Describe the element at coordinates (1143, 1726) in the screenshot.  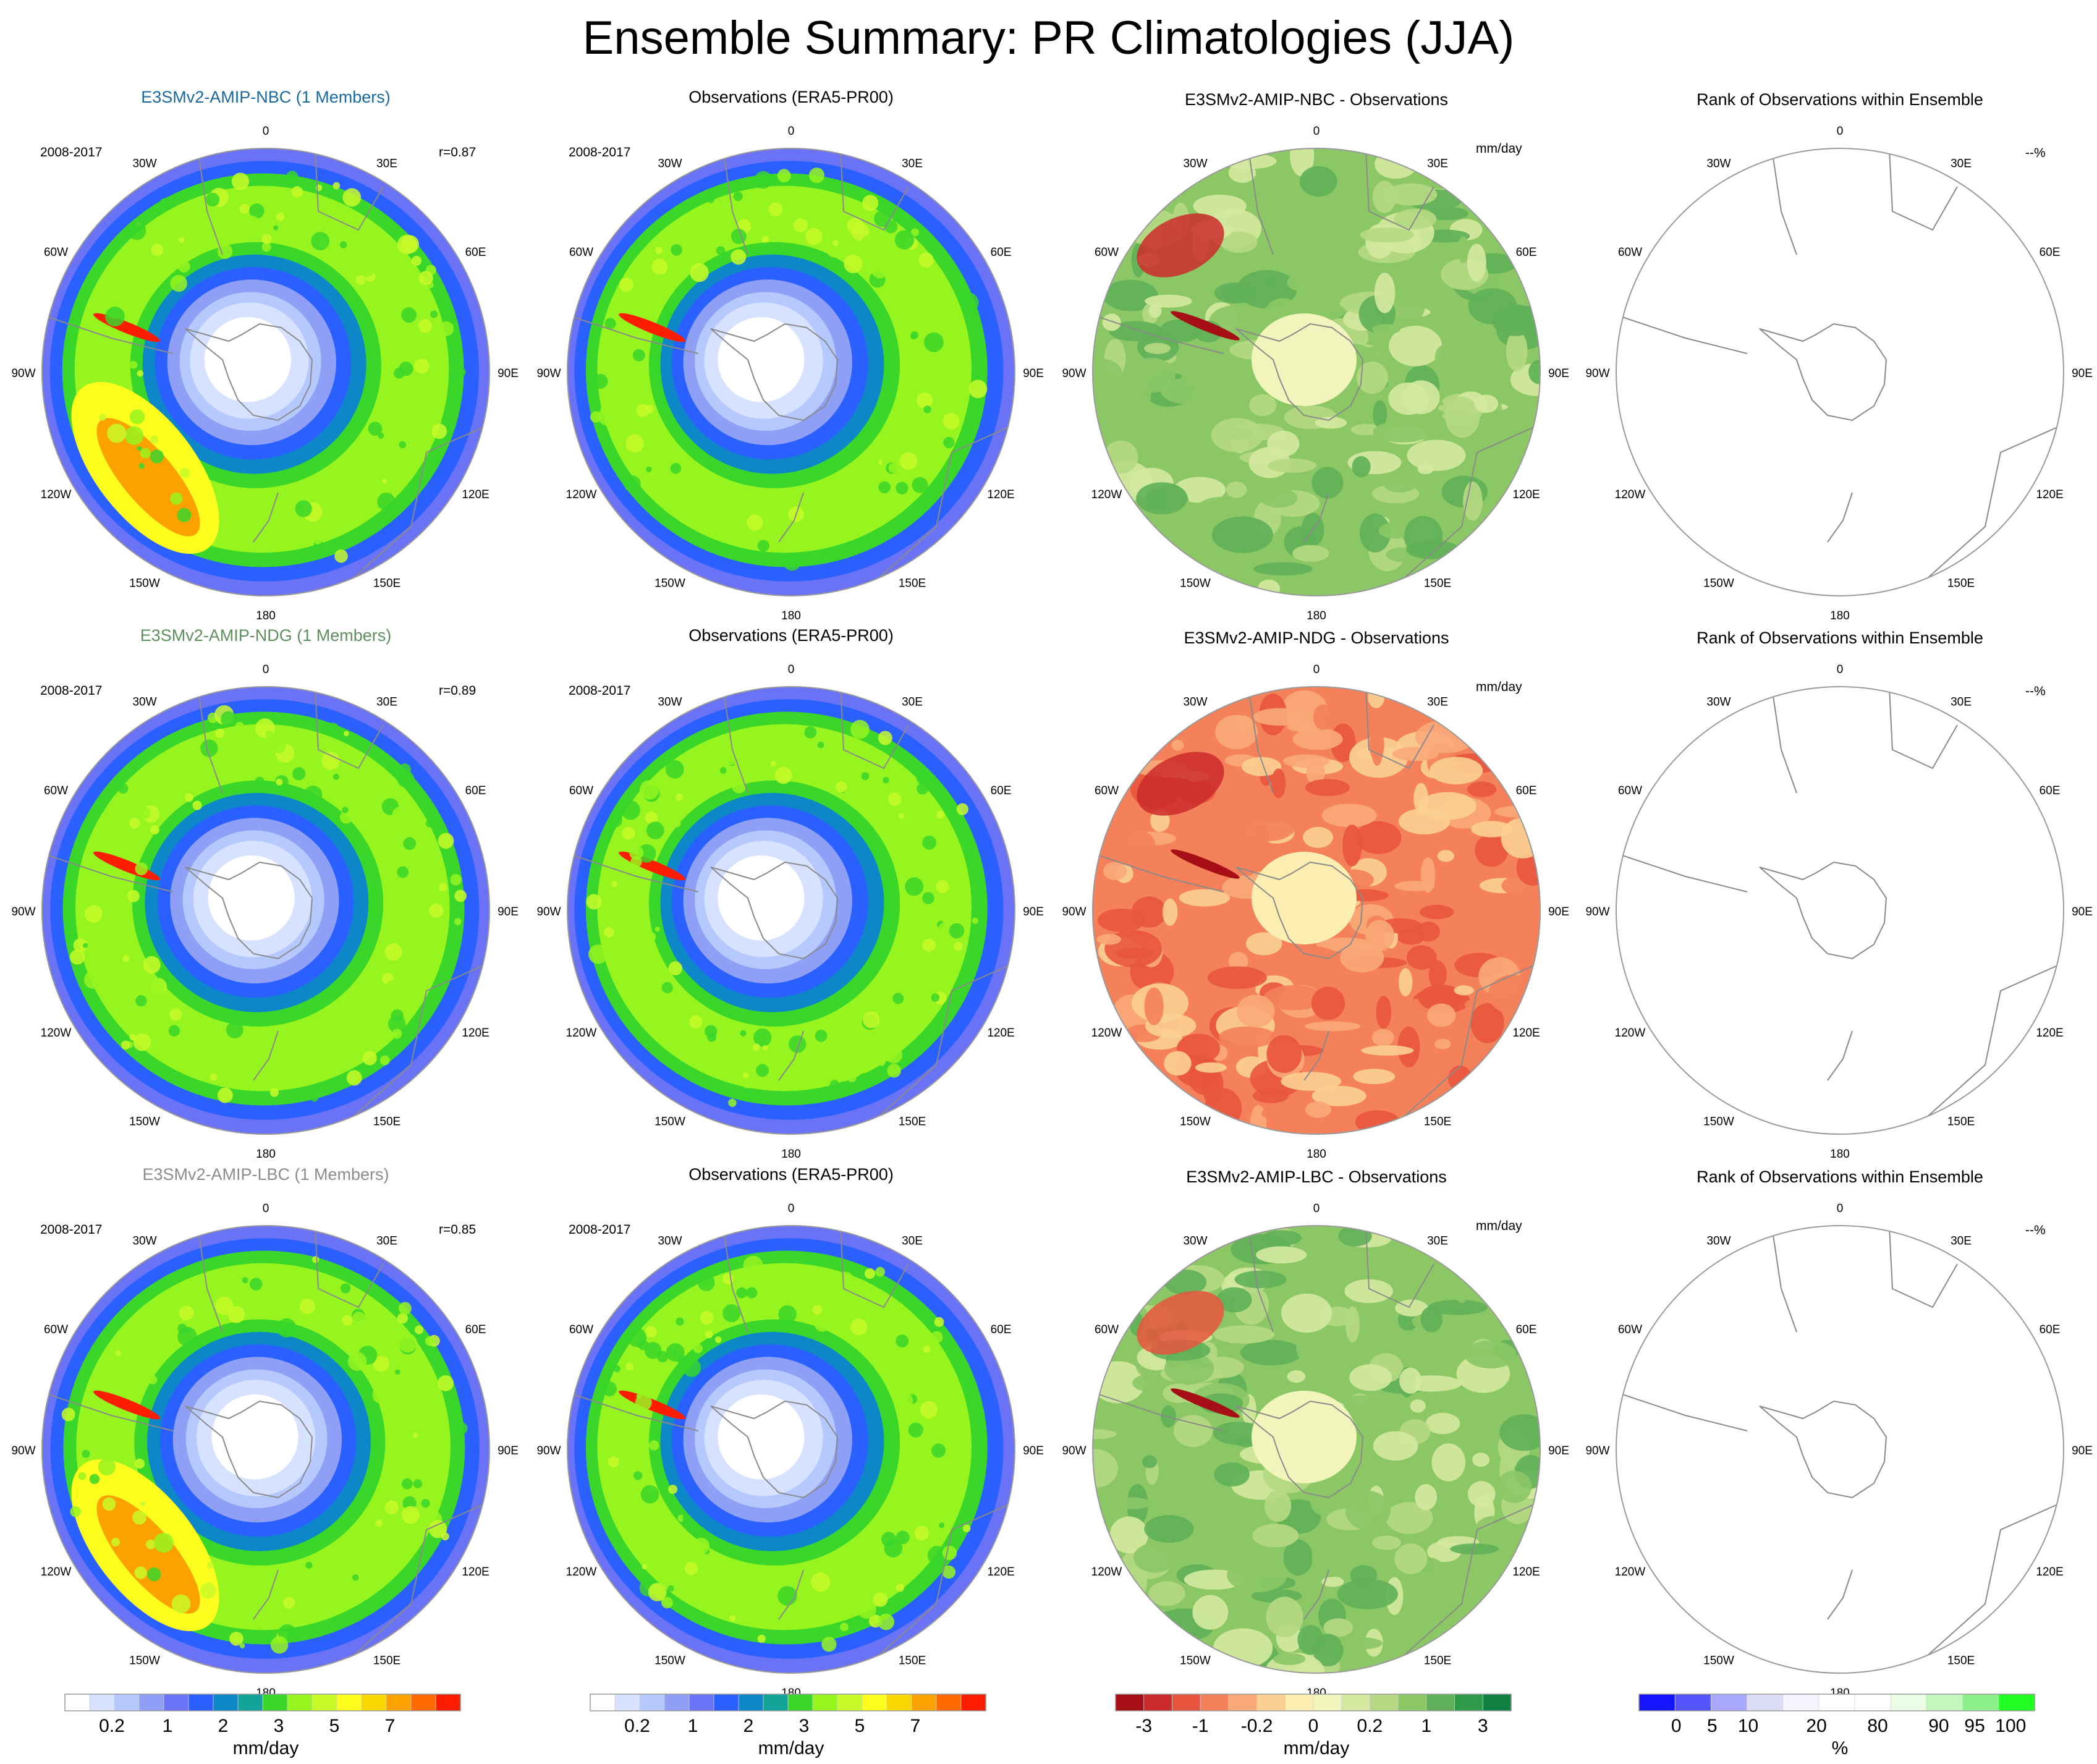
I see `colorbar-tick-label: -3` at that location.